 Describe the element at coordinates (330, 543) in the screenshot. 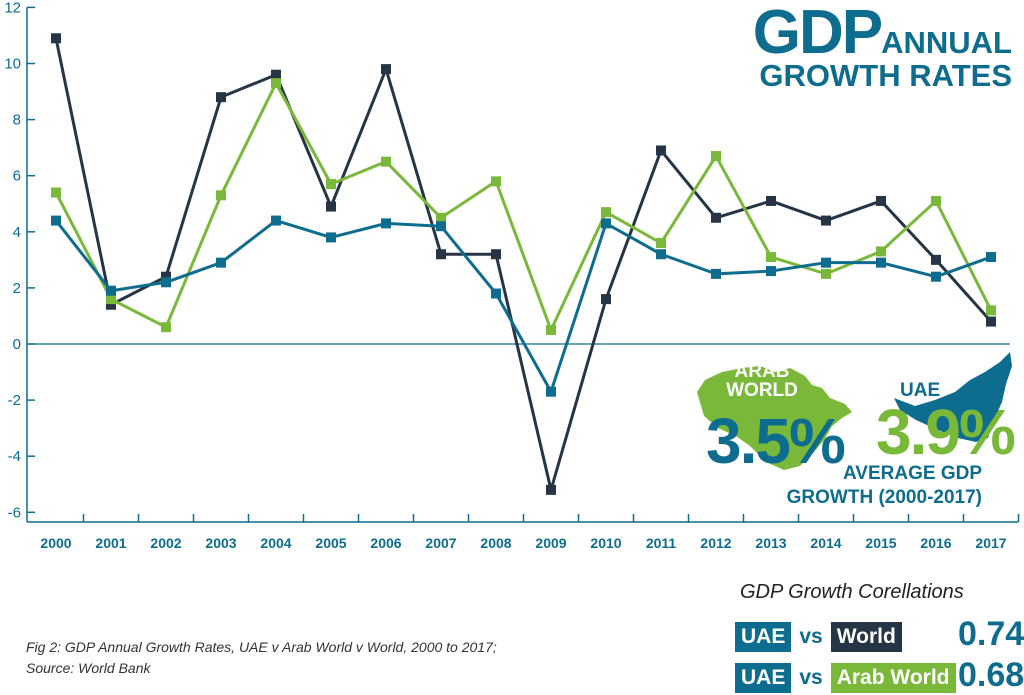

I see `x-tick-label: 2005` at that location.